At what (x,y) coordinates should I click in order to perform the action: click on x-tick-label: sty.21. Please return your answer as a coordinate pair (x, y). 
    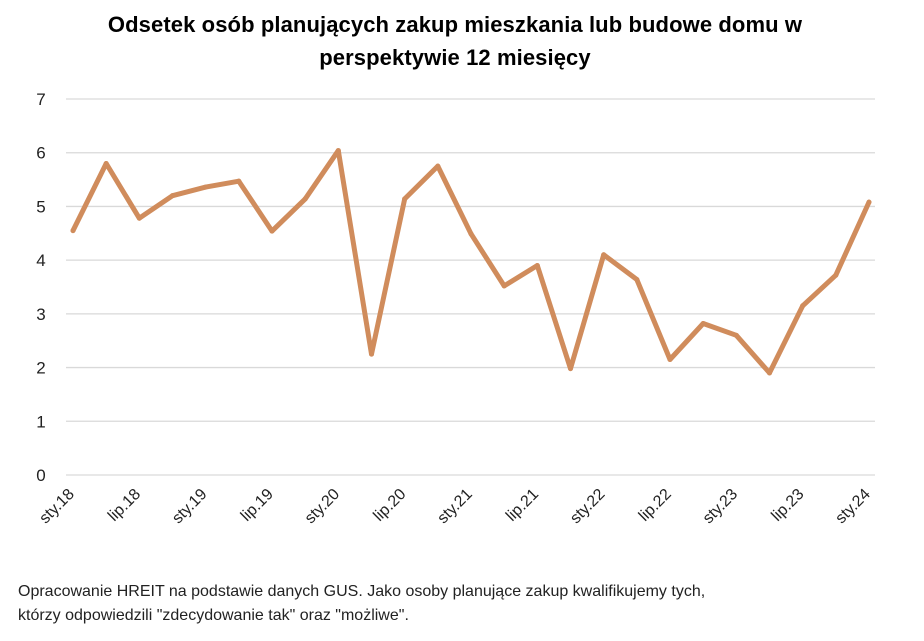
    Looking at the image, I should click on (454, 506).